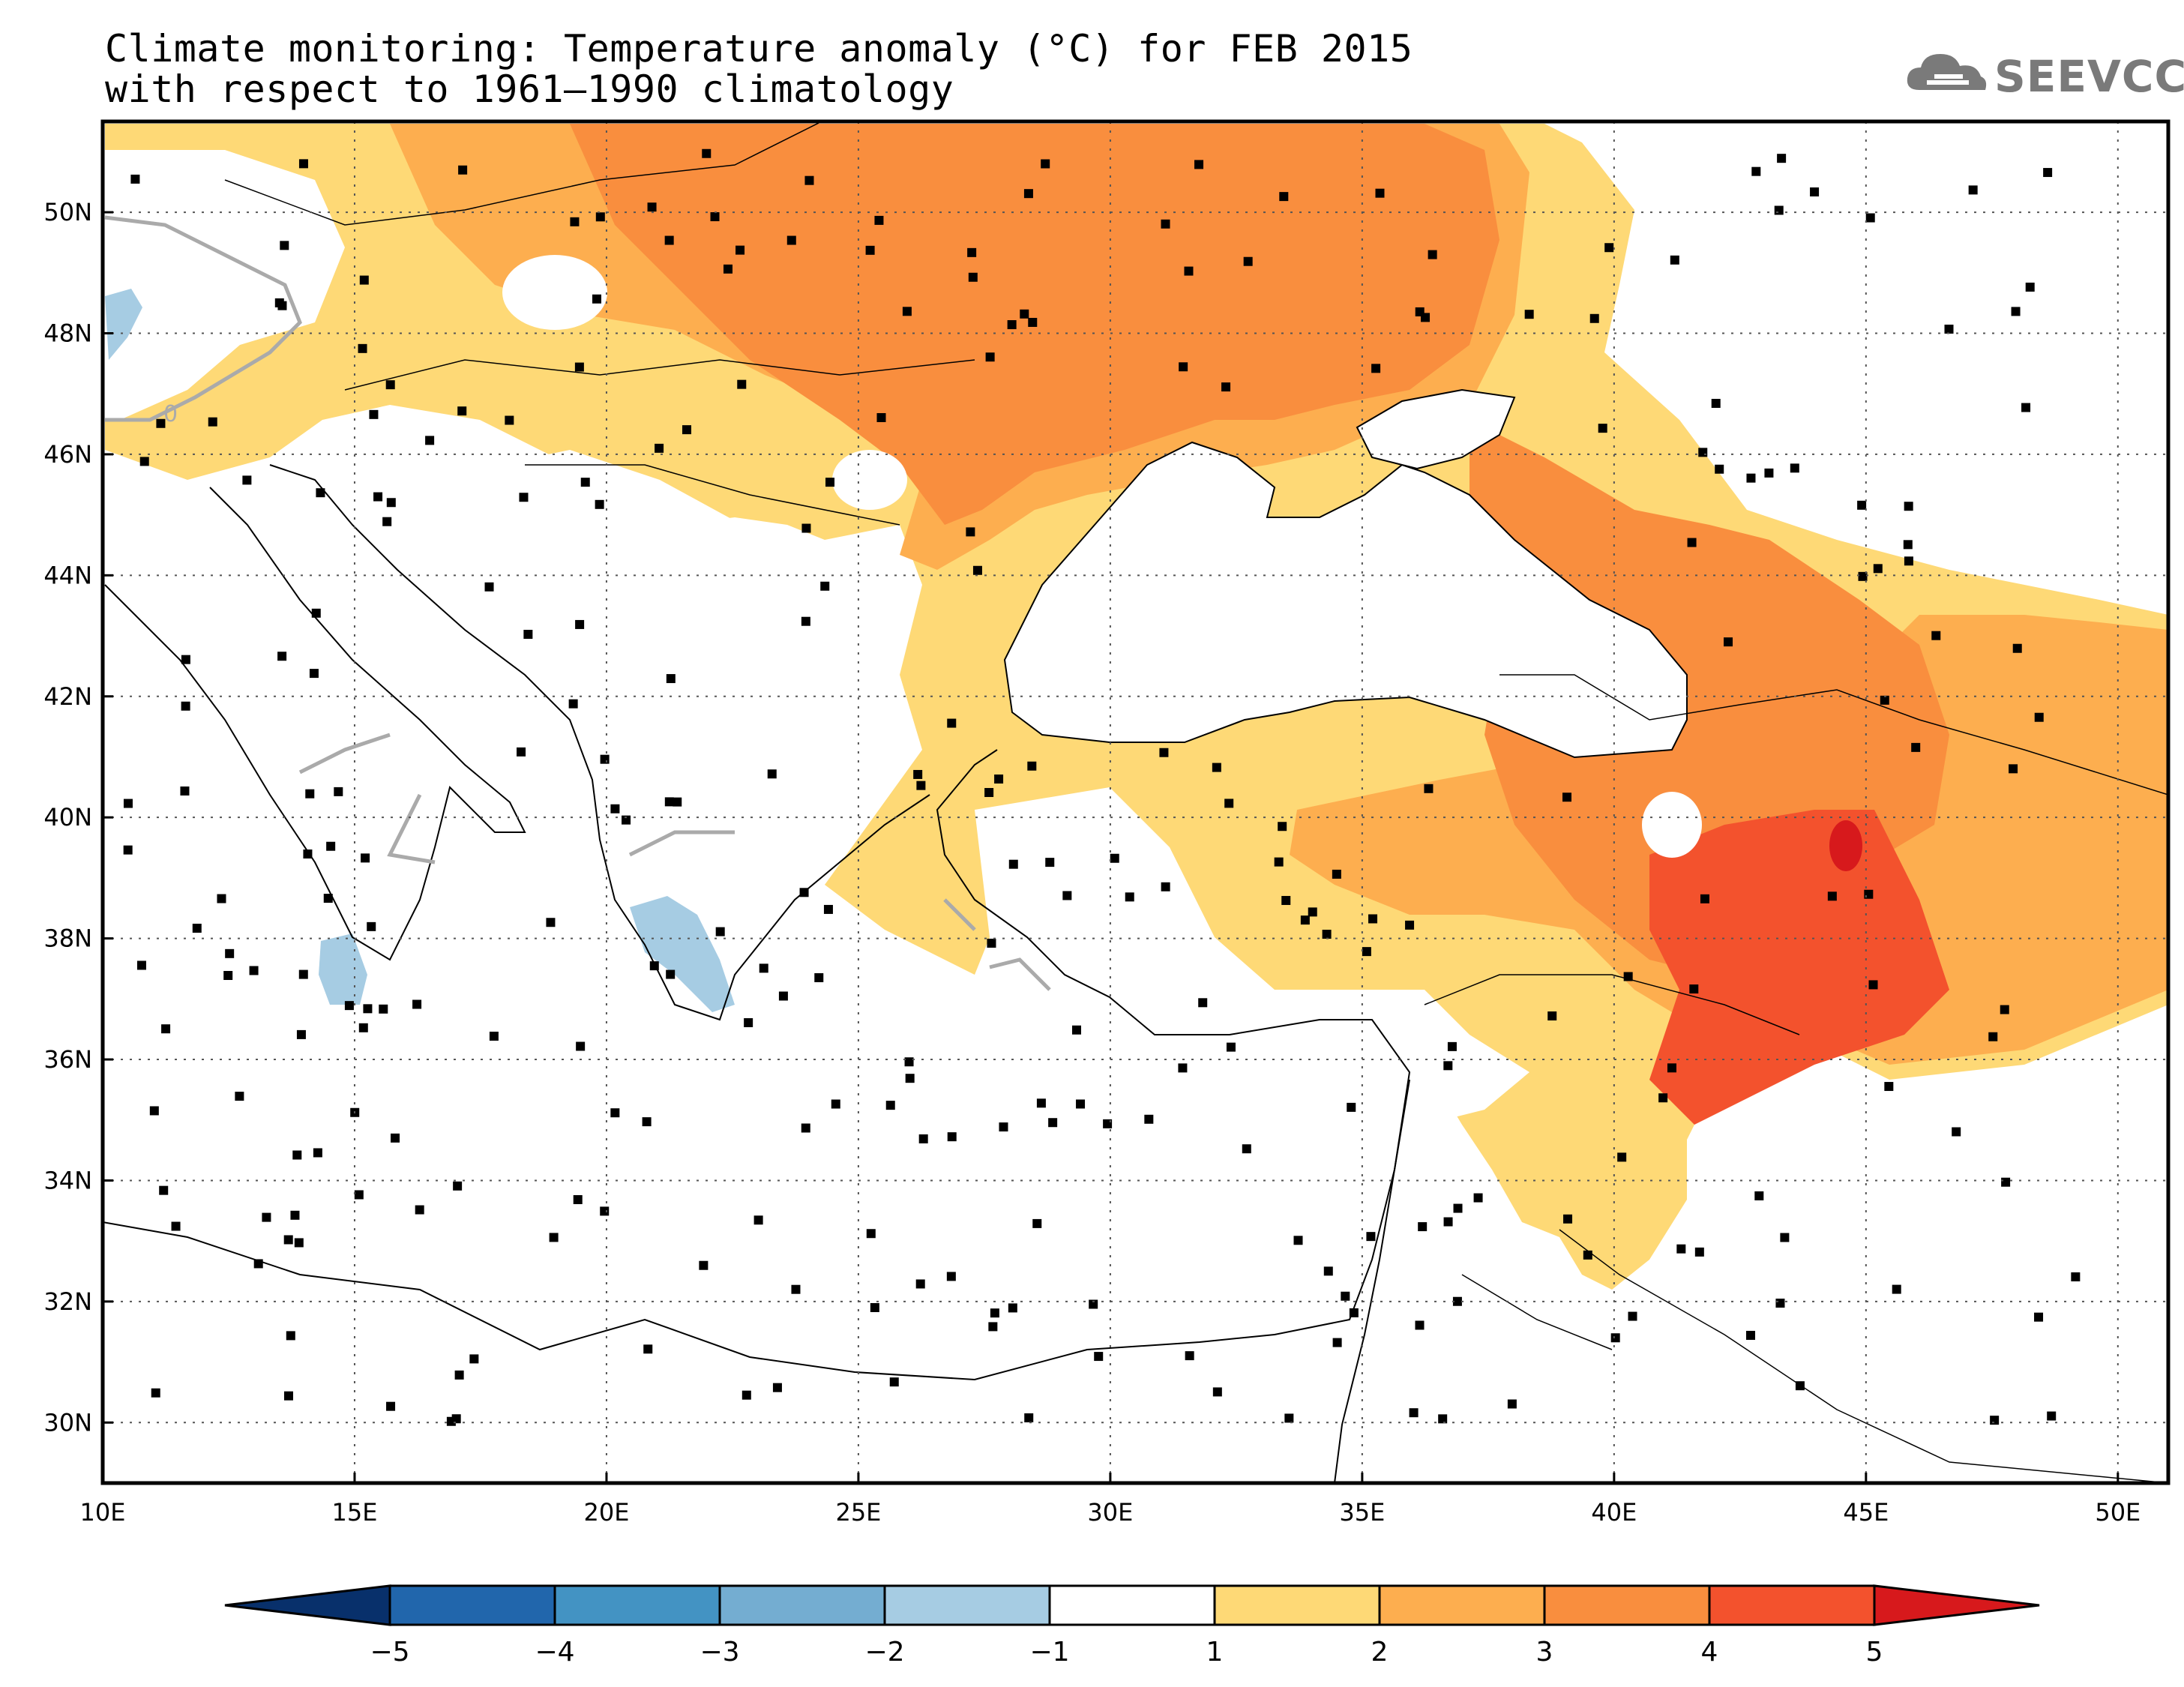  Describe the element at coordinates (67, 575) in the screenshot. I see `y-tick-label: 44N` at that location.